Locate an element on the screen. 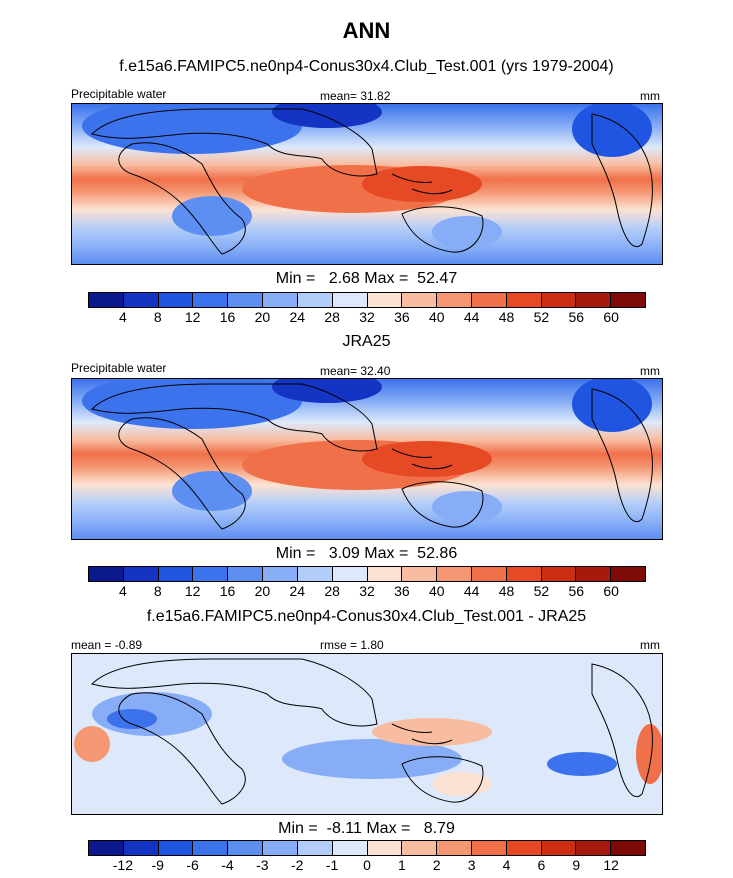  panel-3-map is located at coordinates (367, 734).